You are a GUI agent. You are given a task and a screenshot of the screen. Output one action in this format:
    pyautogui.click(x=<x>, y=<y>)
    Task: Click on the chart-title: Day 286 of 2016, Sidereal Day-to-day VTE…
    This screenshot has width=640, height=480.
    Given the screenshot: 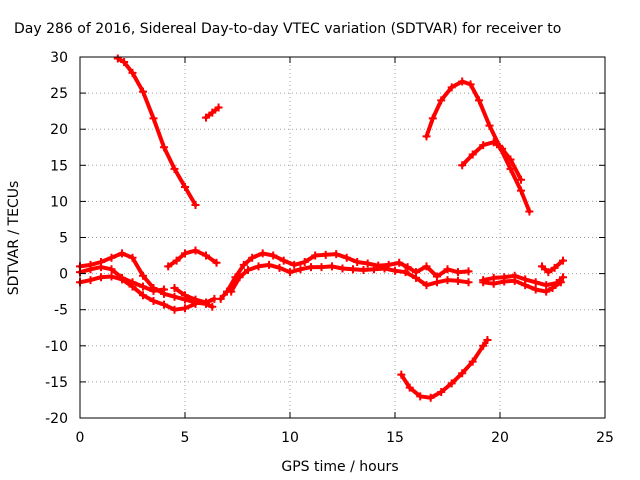 What is the action you would take?
    pyautogui.click(x=287, y=29)
    